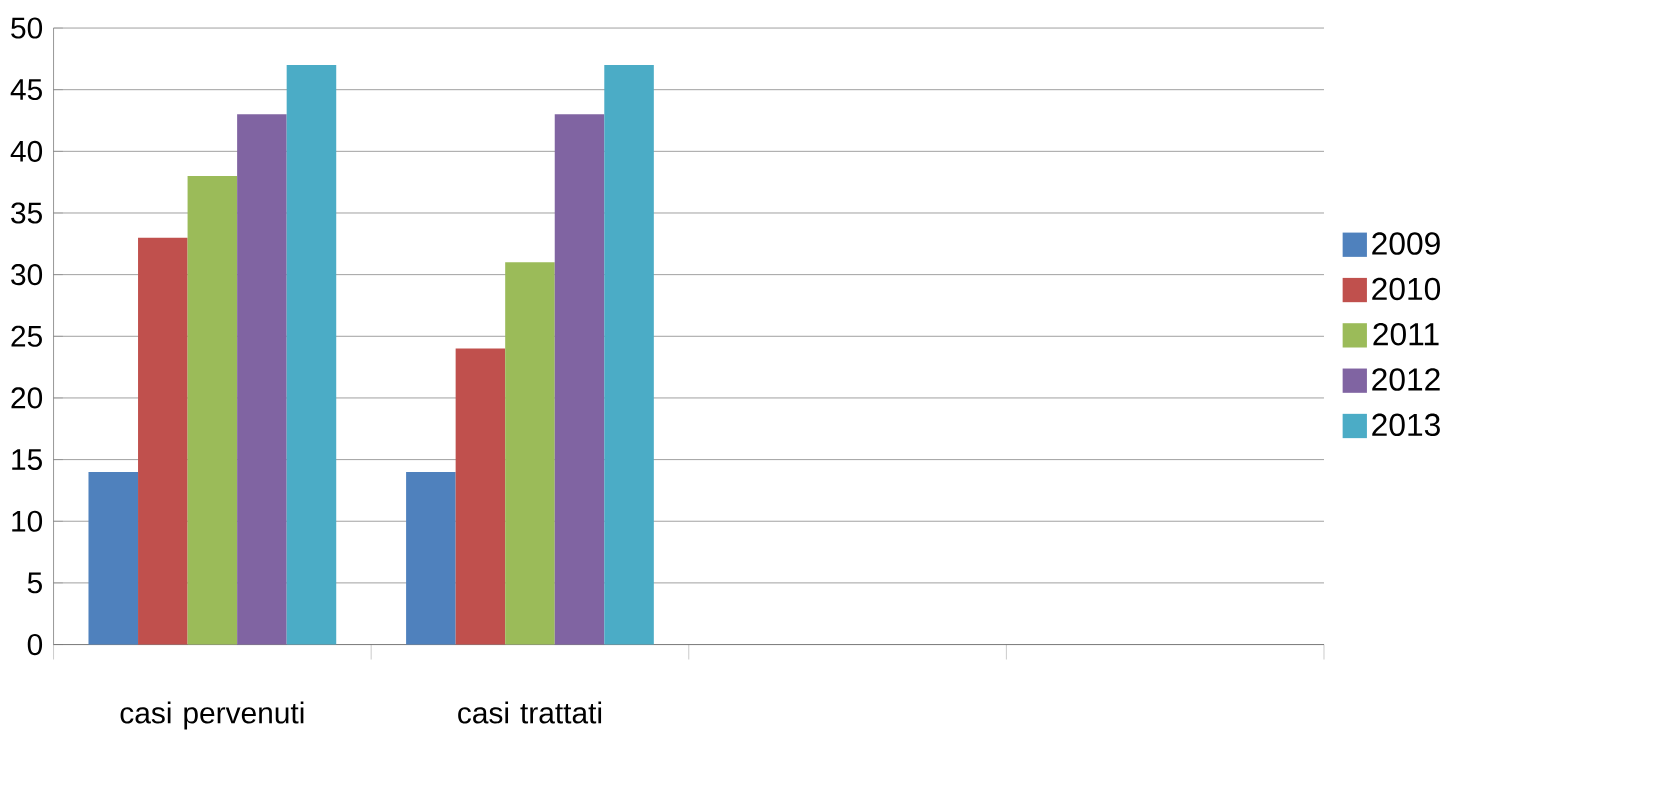 Image resolution: width=1664 pixels, height=794 pixels. What do you see at coordinates (27, 521) in the screenshot?
I see `y-tick-label: 10` at bounding box center [27, 521].